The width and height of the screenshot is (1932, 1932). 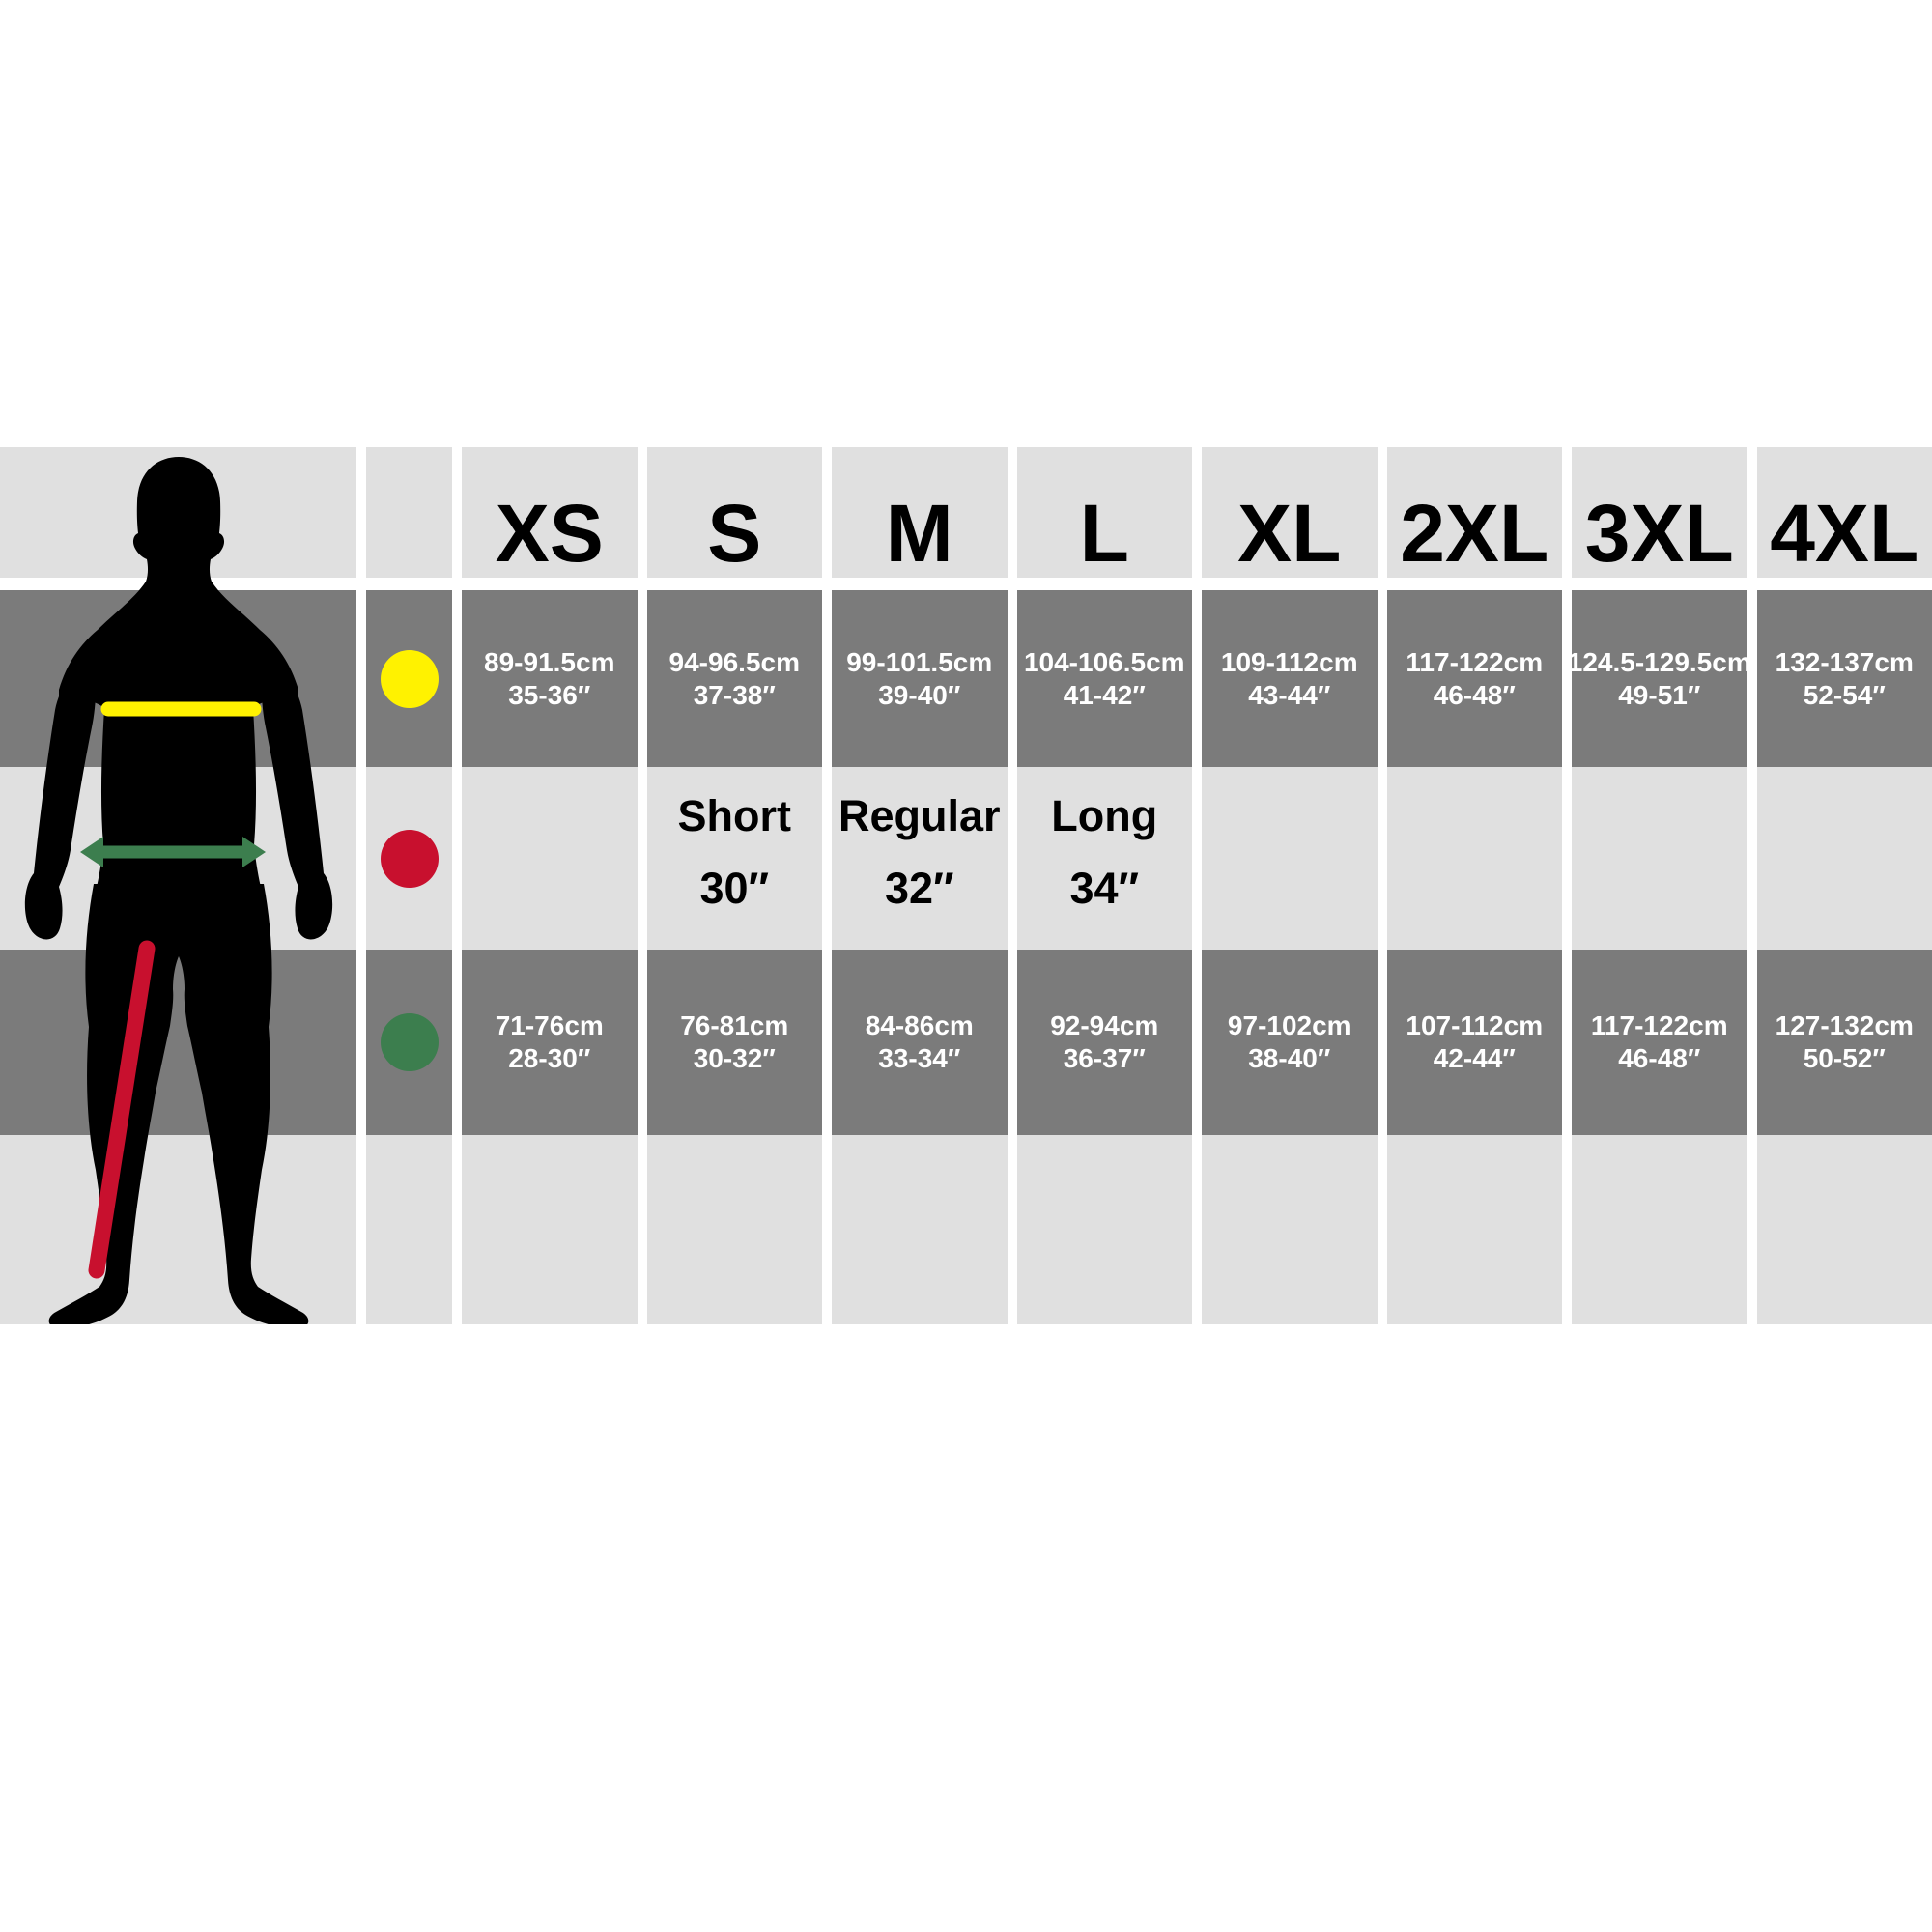 I want to click on chest-value: 94-96.5cm 37-38″, so click(x=734, y=678).